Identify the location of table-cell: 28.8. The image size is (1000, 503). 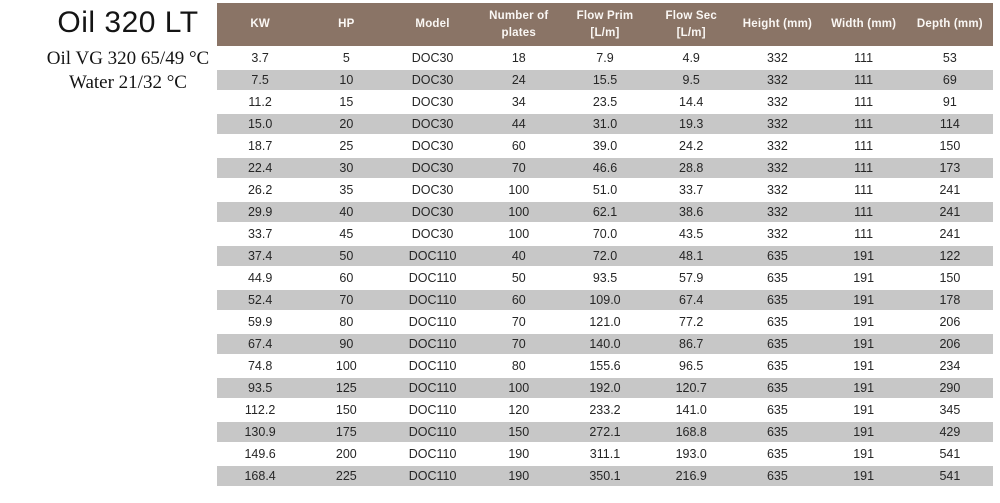
(691, 168).